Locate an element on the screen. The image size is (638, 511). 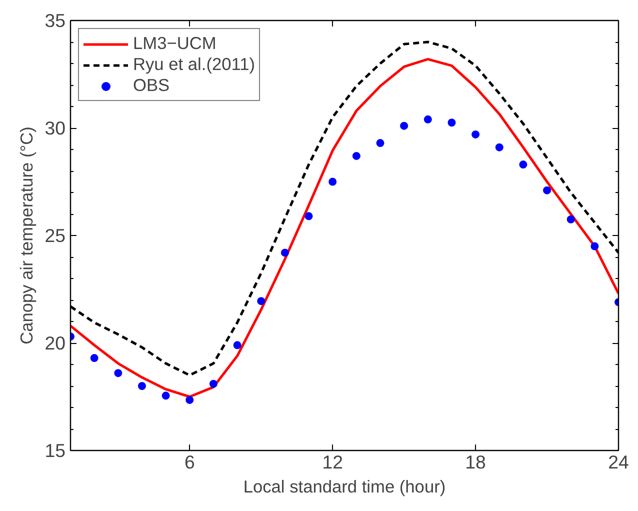
y-tick-label: 30 is located at coordinates (55, 128).